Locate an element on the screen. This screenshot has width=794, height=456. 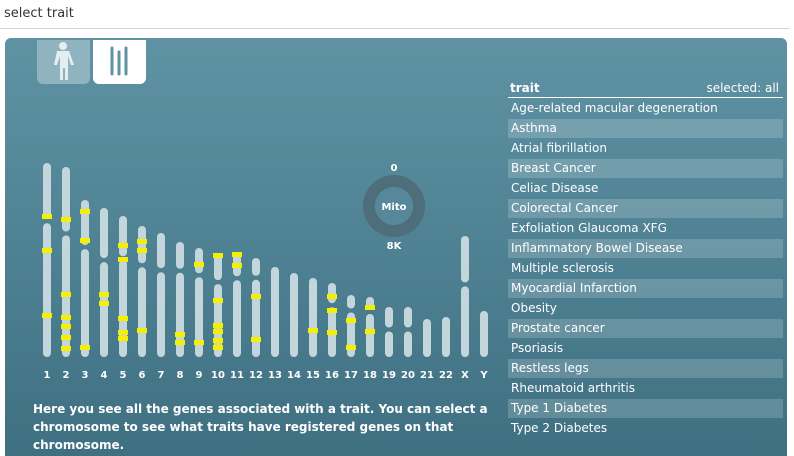
trait-item: Prostate cancer is located at coordinates (645, 328).